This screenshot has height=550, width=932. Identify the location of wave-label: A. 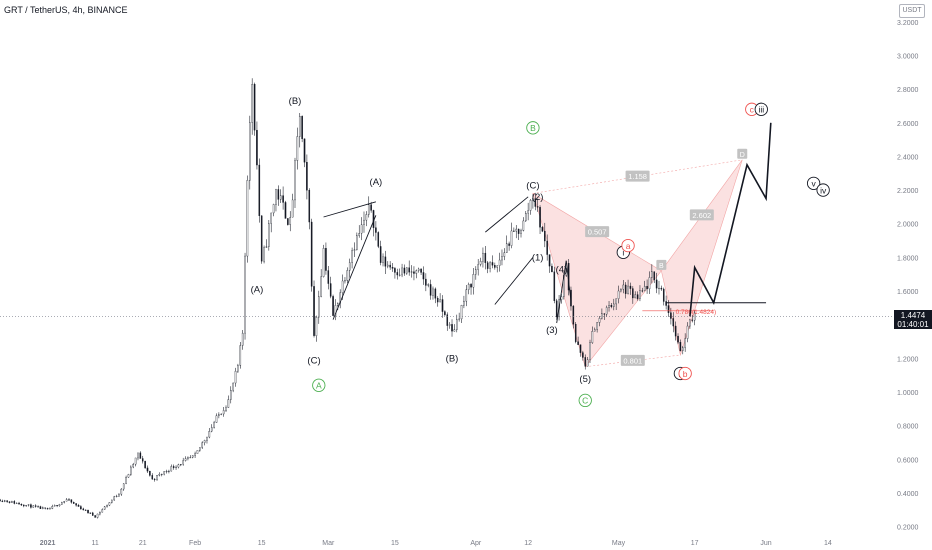
(319, 386).